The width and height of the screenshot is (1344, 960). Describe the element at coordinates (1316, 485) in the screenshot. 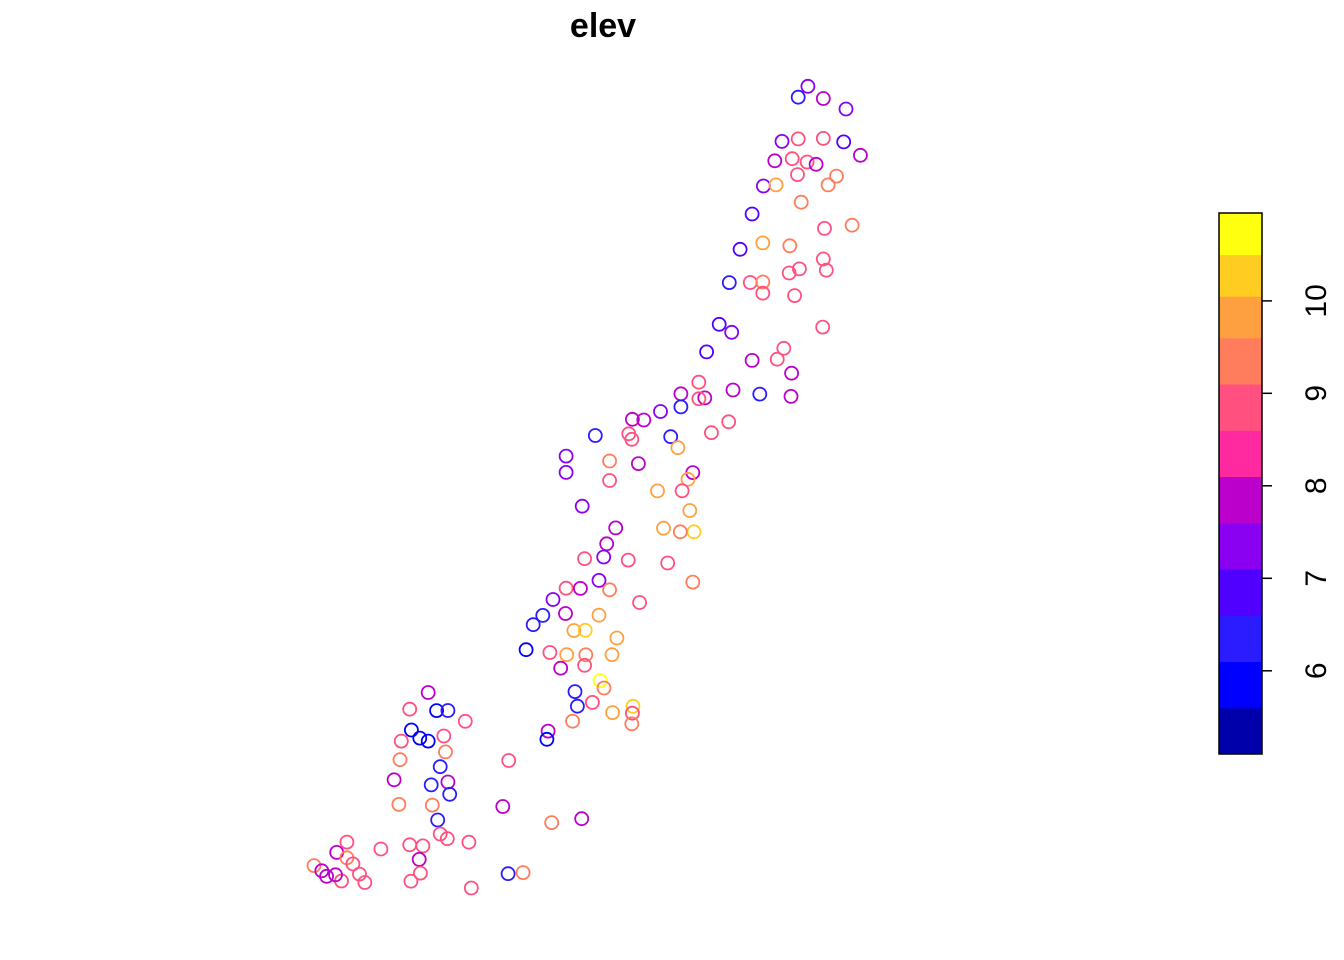

I see `legend-tick-label: 8` at that location.